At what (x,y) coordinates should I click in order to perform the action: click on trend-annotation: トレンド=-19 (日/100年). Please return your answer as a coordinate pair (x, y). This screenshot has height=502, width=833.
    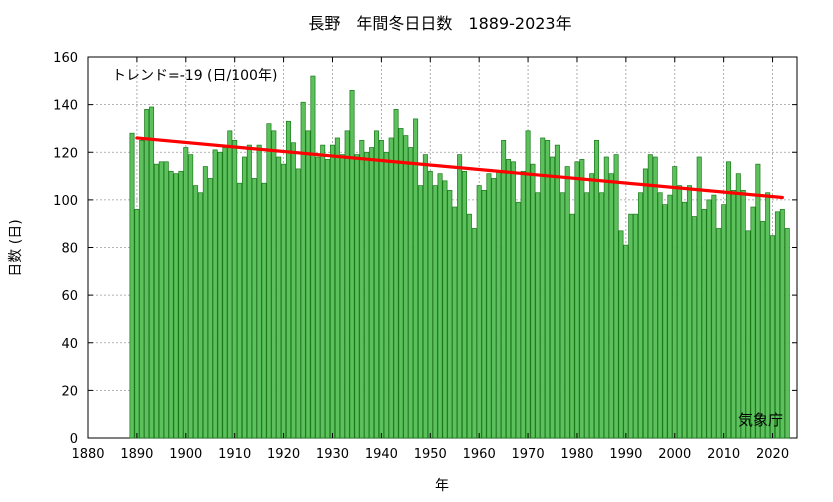
    Looking at the image, I should click on (194, 76).